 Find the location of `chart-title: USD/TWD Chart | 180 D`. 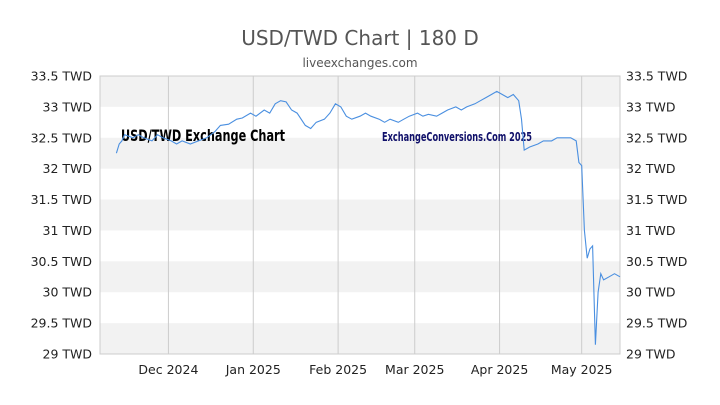

chart-title: USD/TWD Chart | 180 D is located at coordinates (360, 38).